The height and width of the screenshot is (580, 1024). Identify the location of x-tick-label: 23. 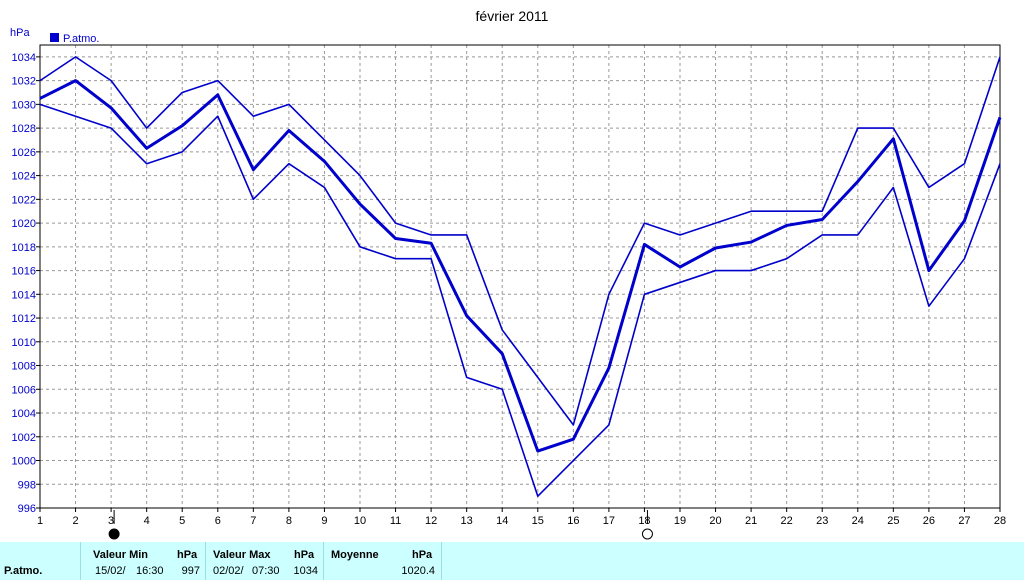
(822, 521).